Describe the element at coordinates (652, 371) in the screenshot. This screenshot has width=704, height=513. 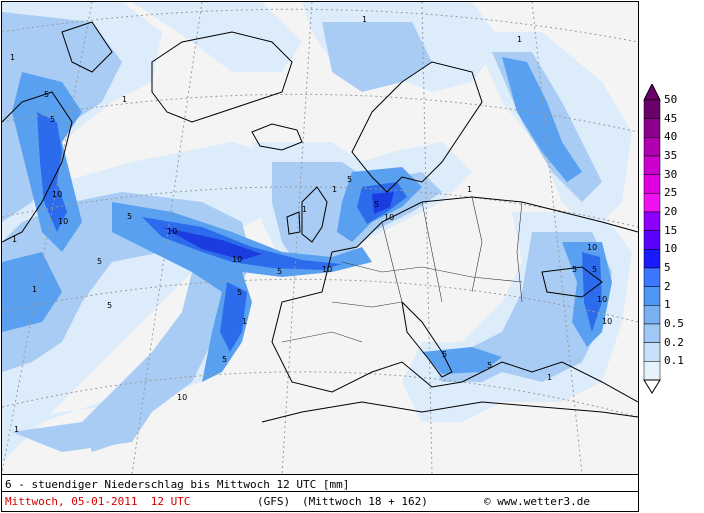
I see `scale-swatch-0.1` at that location.